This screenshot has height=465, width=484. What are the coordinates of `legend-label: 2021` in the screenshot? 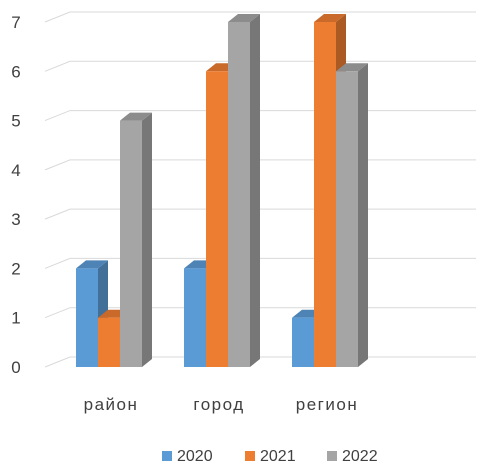 It's located at (278, 456).